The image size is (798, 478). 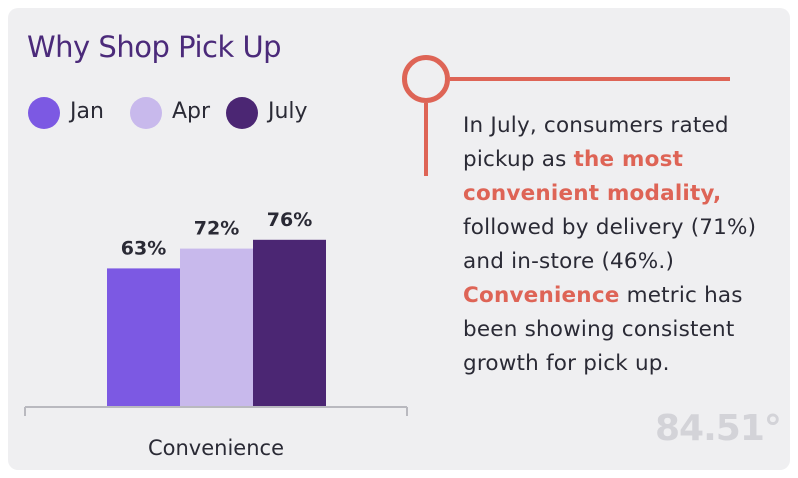 I want to click on annotation-circle, so click(x=426, y=79).